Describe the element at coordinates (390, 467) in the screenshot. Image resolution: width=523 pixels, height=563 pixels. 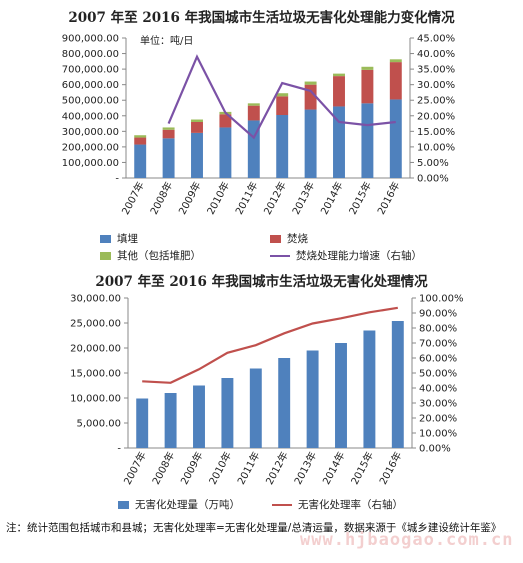
I see `x-tick-label: 2016年` at that location.